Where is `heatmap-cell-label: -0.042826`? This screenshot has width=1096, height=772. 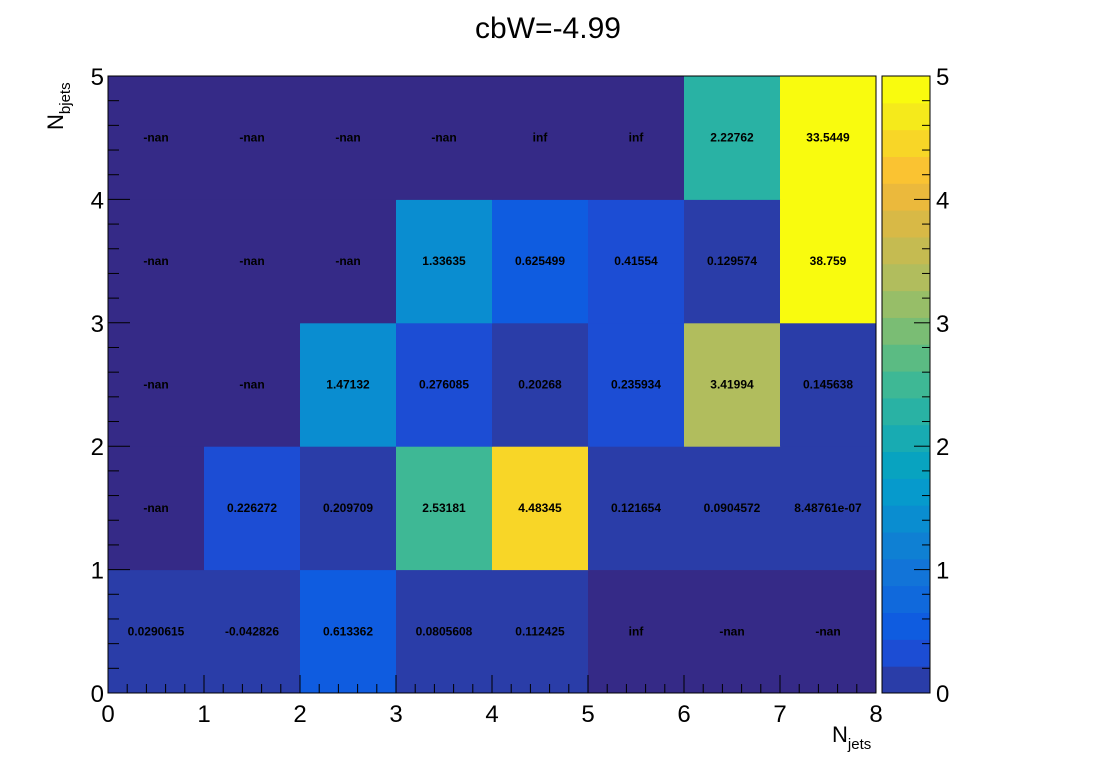
heatmap-cell-label: -0.042826 is located at coordinates (252, 631).